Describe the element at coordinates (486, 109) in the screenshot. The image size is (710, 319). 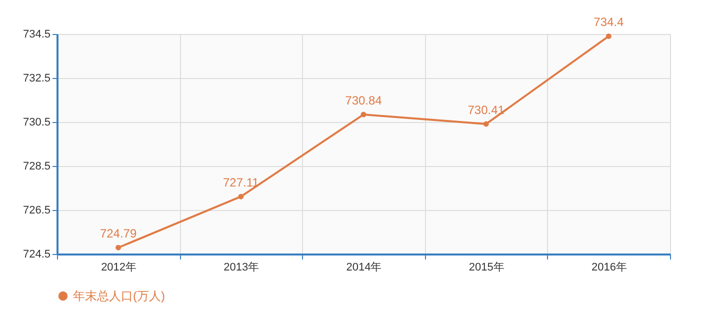
I see `data-label: 730.41` at that location.